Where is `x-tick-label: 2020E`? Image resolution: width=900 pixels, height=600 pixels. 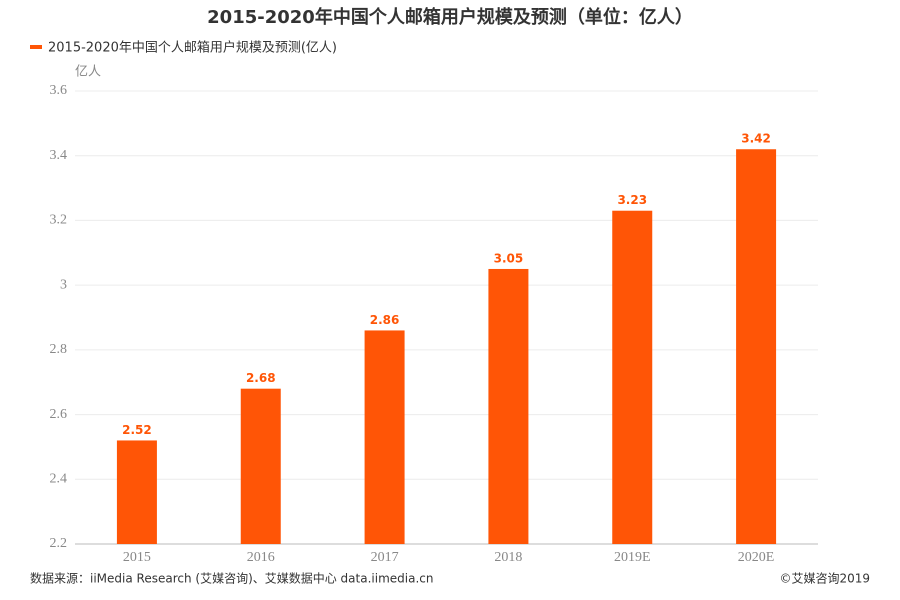
x-tick-label: 2020E is located at coordinates (756, 557).